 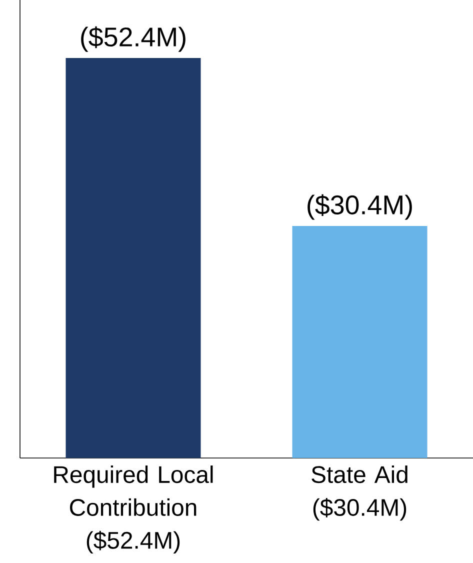 I want to click on data-label: ($30.4M), so click(x=360, y=207).